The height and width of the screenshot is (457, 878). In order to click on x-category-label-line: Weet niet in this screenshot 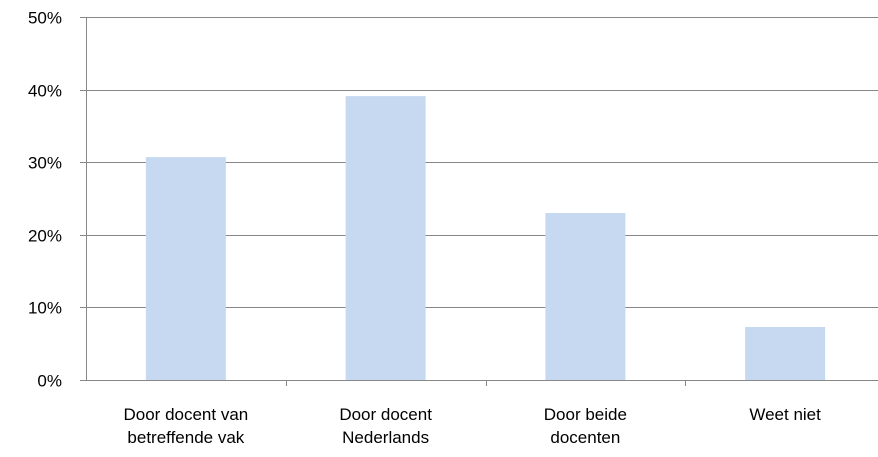, I will do `click(785, 414)`.